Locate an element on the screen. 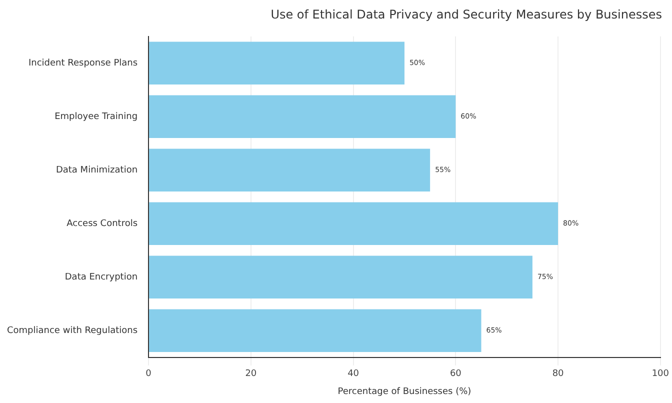  x-tick-label: 80 is located at coordinates (558, 374).